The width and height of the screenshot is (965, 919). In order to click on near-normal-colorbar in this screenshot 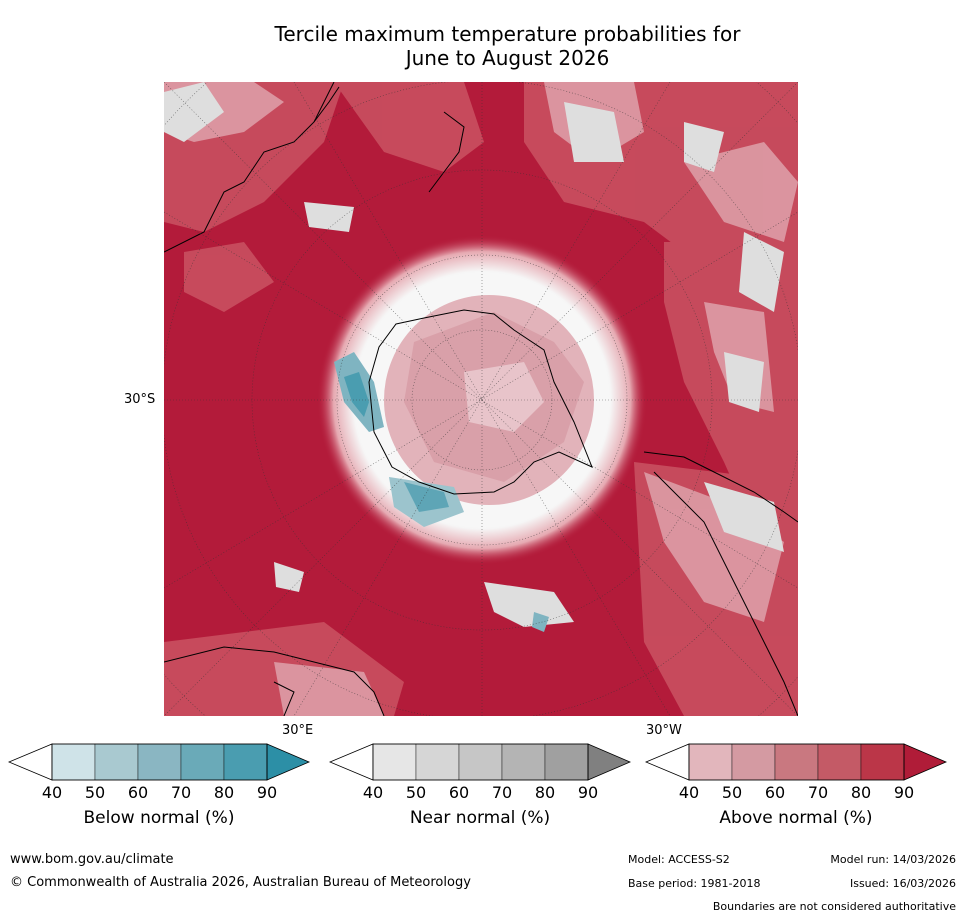, I will do `click(480, 762)`.